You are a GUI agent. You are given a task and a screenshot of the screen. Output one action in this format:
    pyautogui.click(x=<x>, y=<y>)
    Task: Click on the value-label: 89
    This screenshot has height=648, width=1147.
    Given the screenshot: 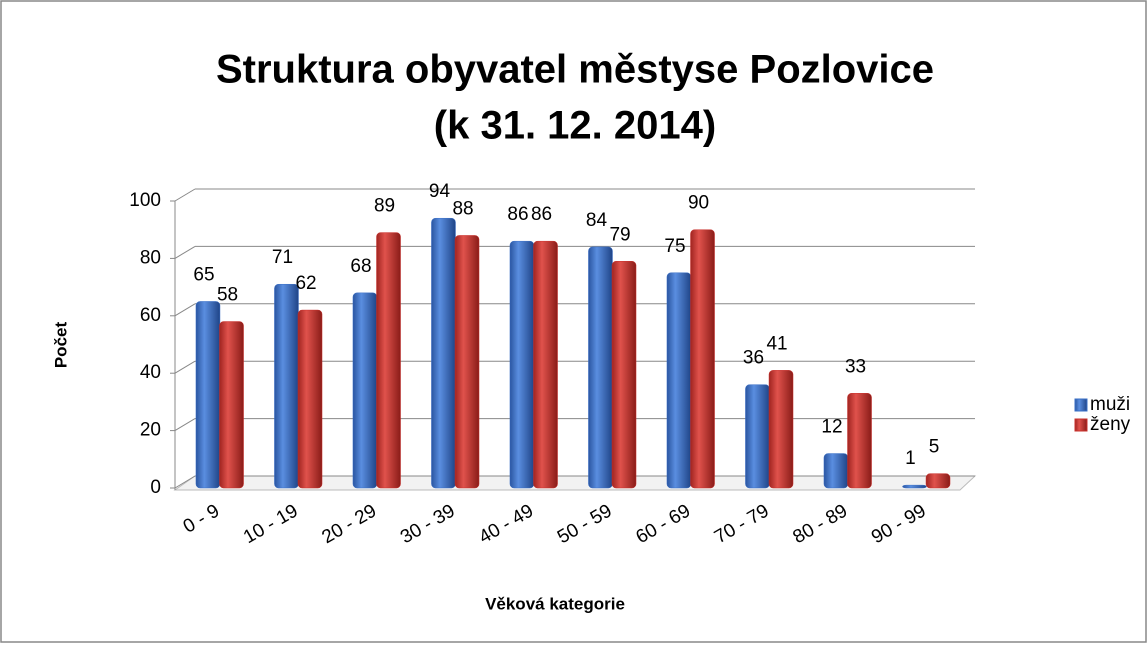 What is the action you would take?
    pyautogui.click(x=384, y=206)
    